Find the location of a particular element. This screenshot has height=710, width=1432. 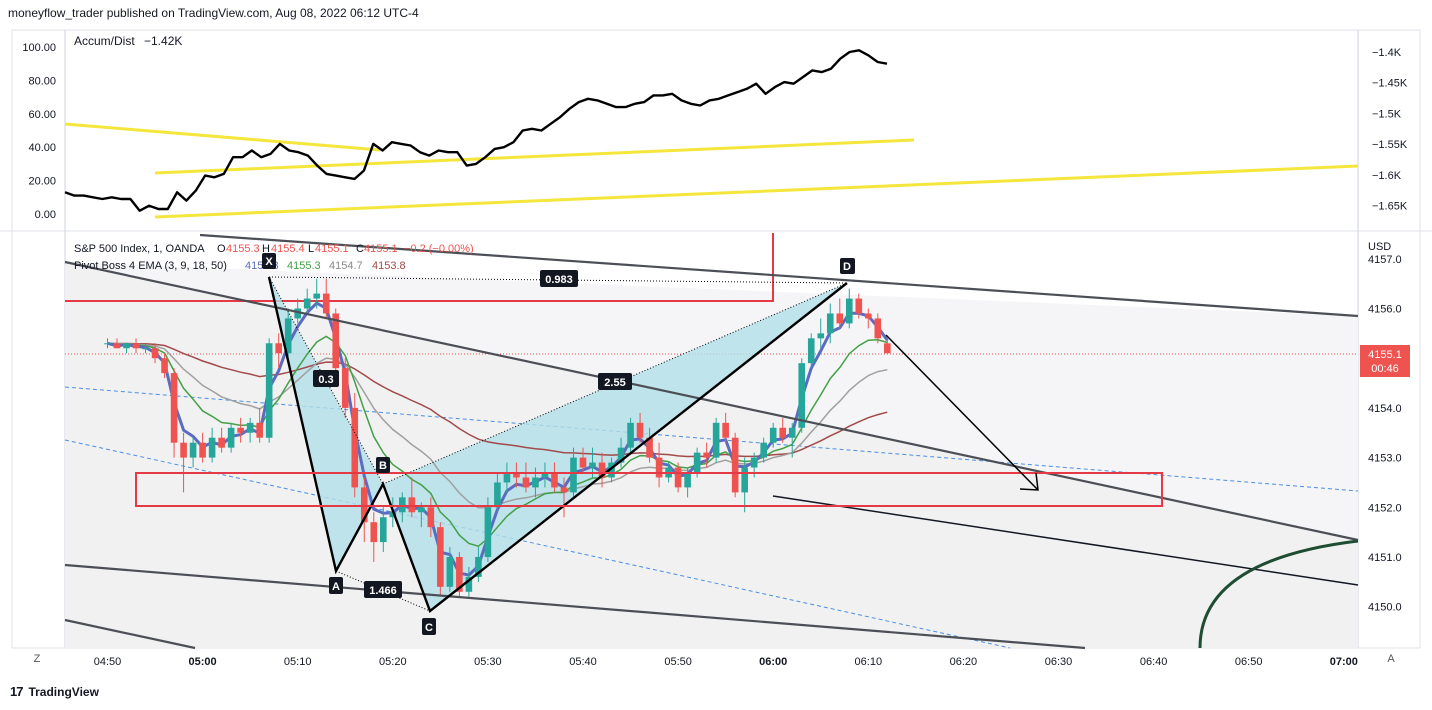

currency-label: USD is located at coordinates (1379, 247).